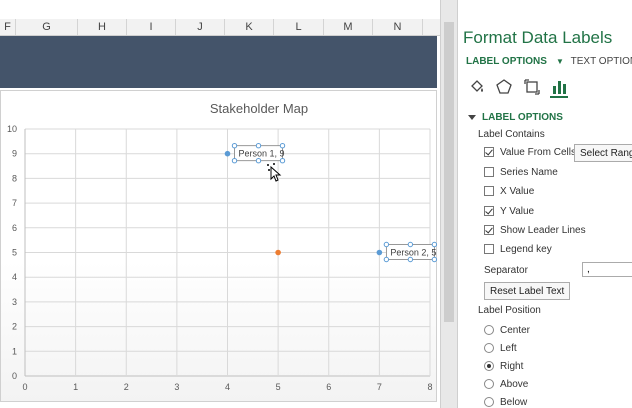 This screenshot has width=632, height=408. What do you see at coordinates (274, 172) in the screenshot?
I see `mouse-cursor-icon` at bounding box center [274, 172].